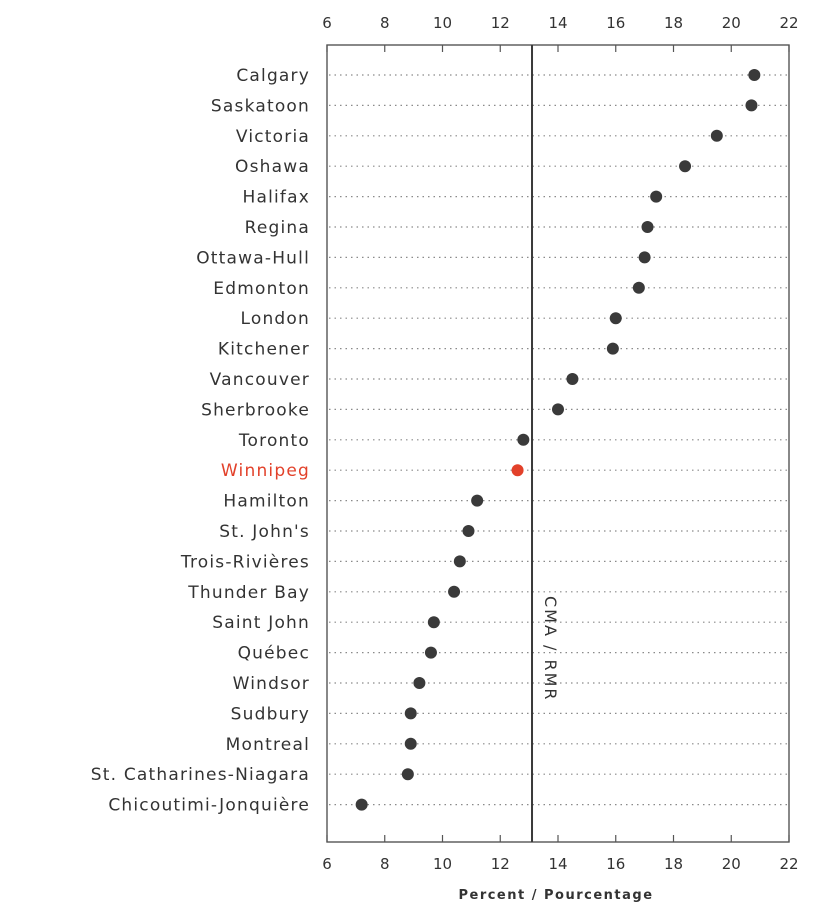 This screenshot has width=834, height=910. I want to click on city-label: Kitchener, so click(264, 350).